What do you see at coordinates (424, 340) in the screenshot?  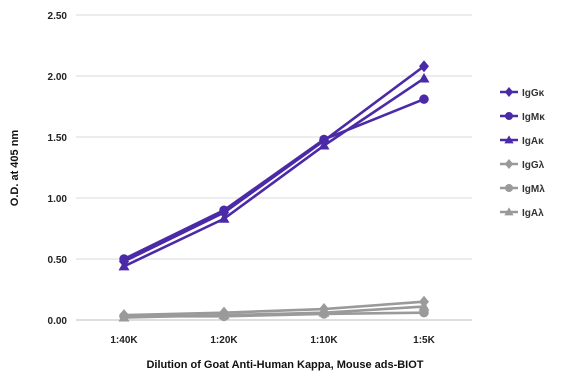 I see `x-tick-label: 1:5K` at bounding box center [424, 340].